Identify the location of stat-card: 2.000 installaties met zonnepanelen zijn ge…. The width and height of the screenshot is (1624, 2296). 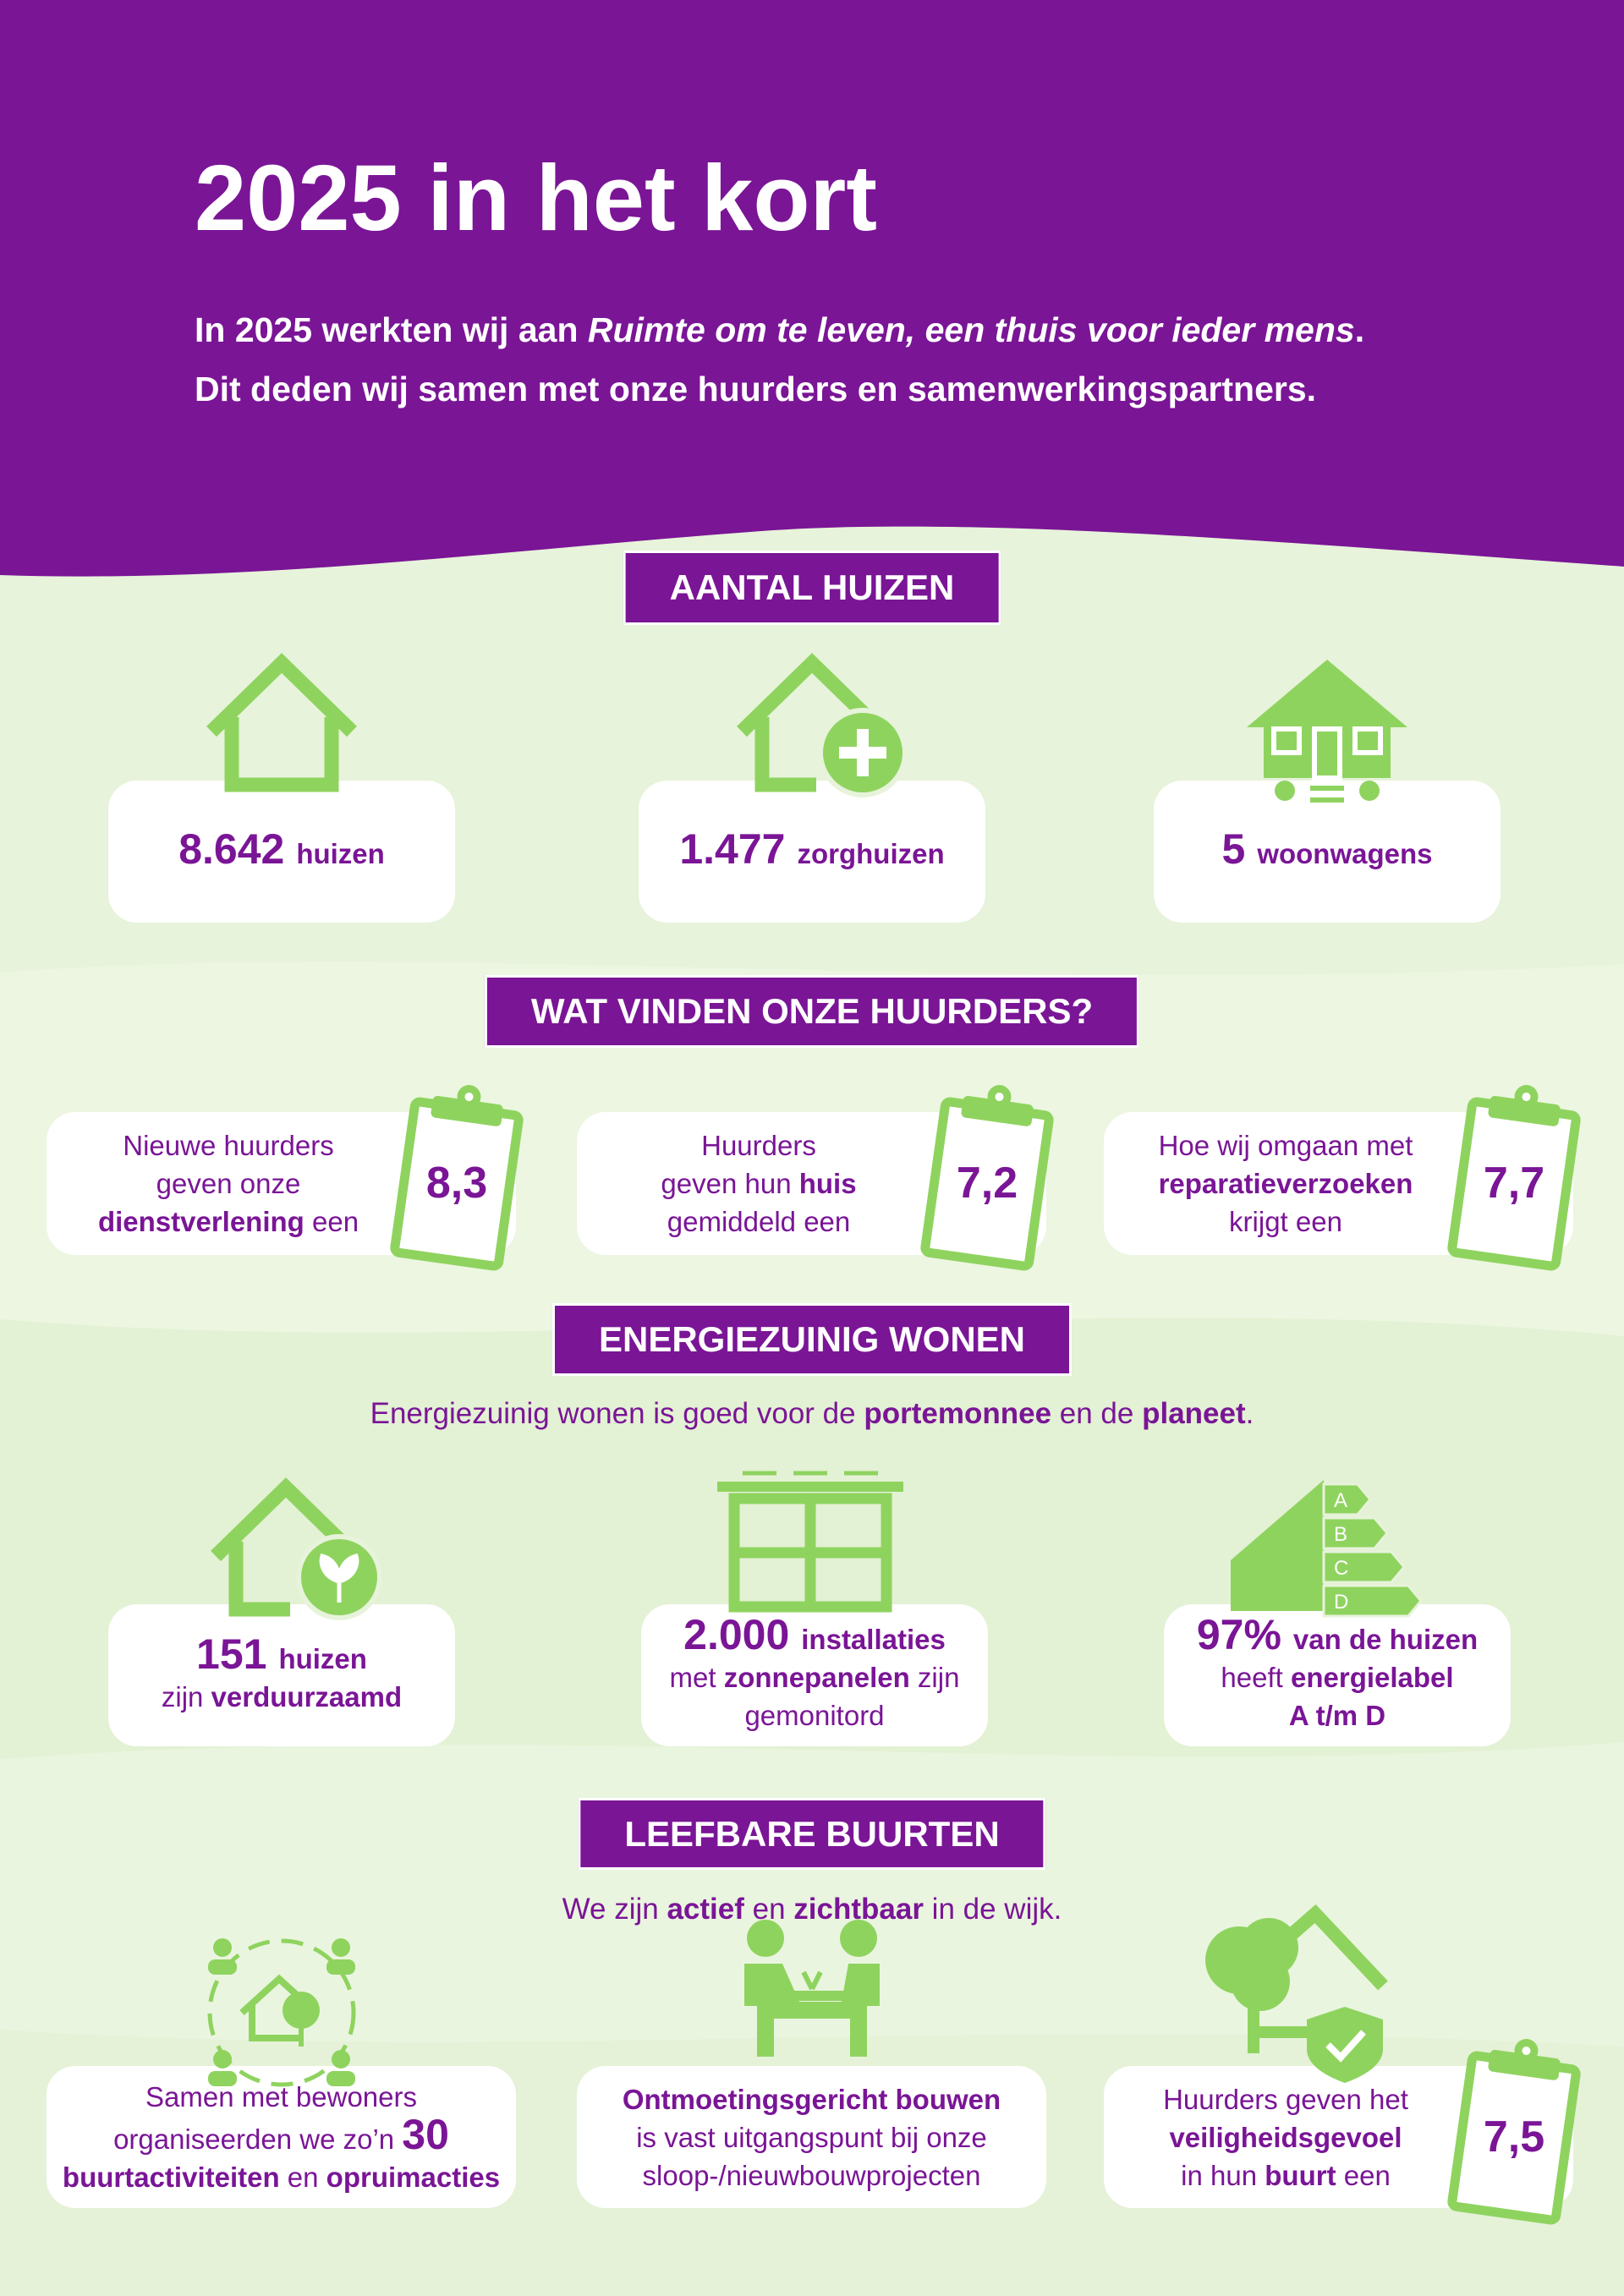
(815, 1675).